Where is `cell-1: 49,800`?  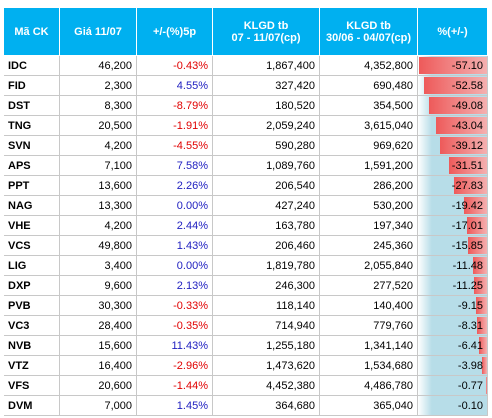 cell-1: 49,800 is located at coordinates (98, 246).